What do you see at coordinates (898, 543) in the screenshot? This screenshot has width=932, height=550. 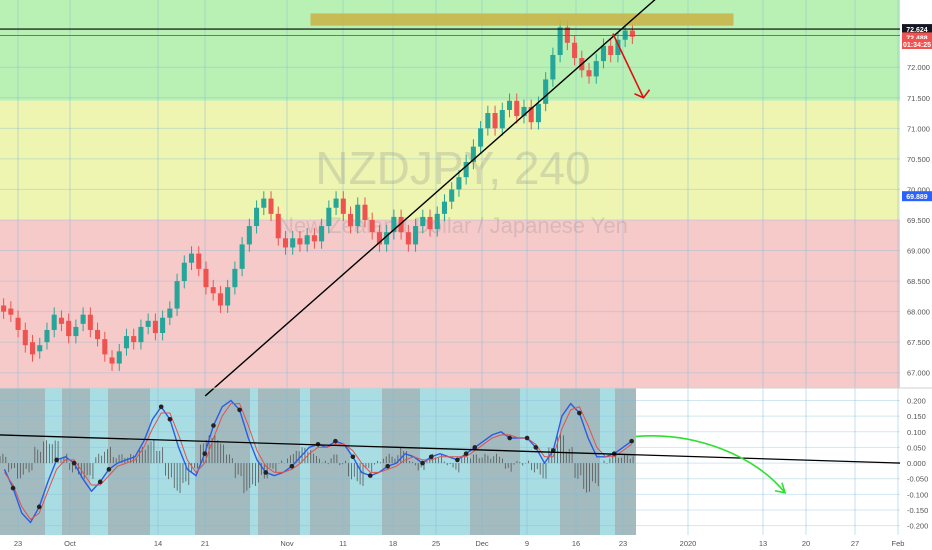 I see `x-tick-label-16: Feb` at bounding box center [898, 543].